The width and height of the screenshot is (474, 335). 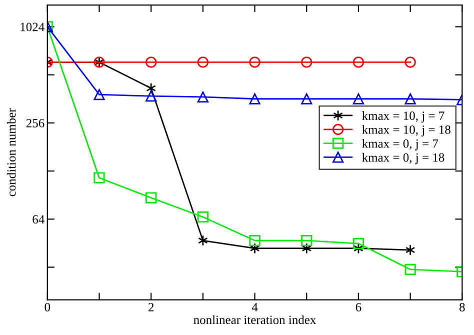 I want to click on x-tick-label: 6, so click(x=359, y=307).